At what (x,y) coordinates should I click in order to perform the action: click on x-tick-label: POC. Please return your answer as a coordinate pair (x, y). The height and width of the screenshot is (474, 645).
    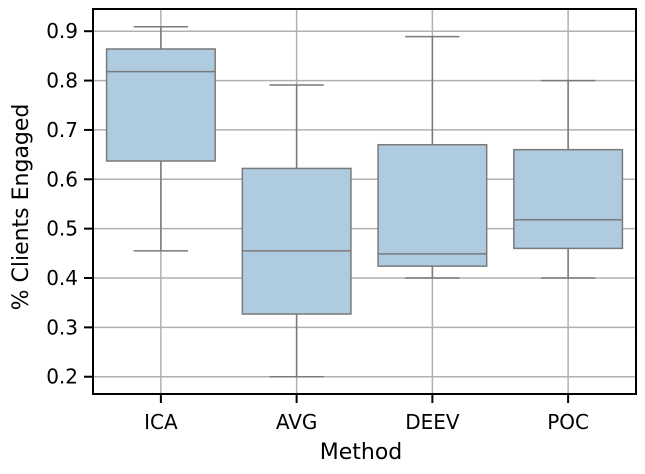
    Looking at the image, I should click on (568, 422).